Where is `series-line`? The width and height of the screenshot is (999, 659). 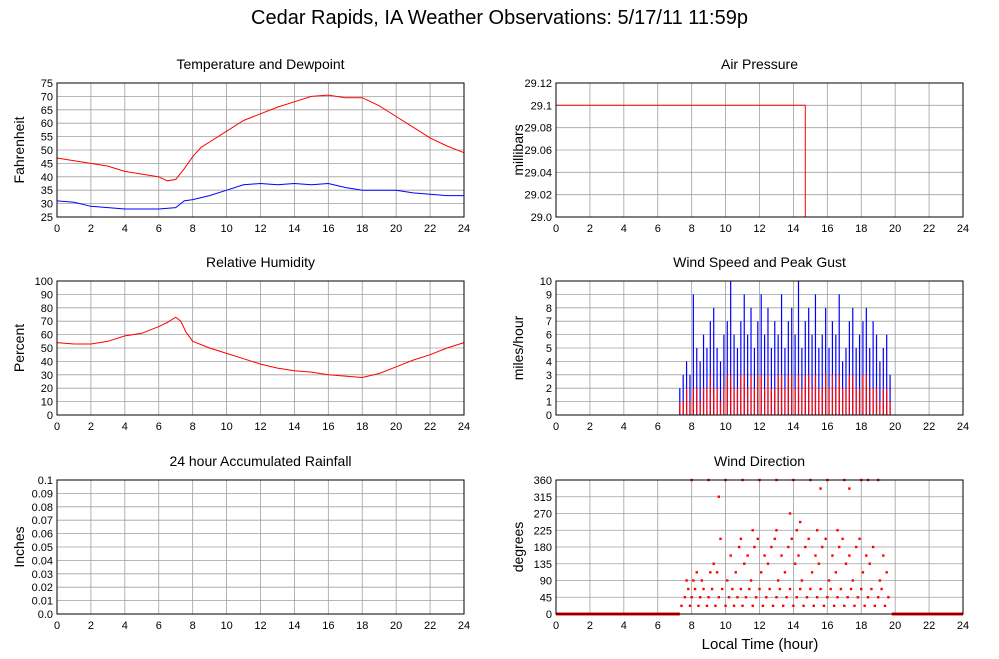 series-line is located at coordinates (260, 347).